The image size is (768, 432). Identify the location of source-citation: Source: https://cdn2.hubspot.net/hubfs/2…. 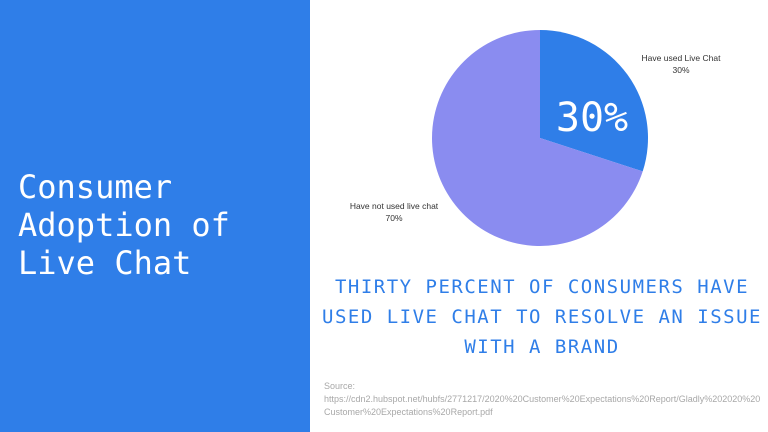
(544, 399).